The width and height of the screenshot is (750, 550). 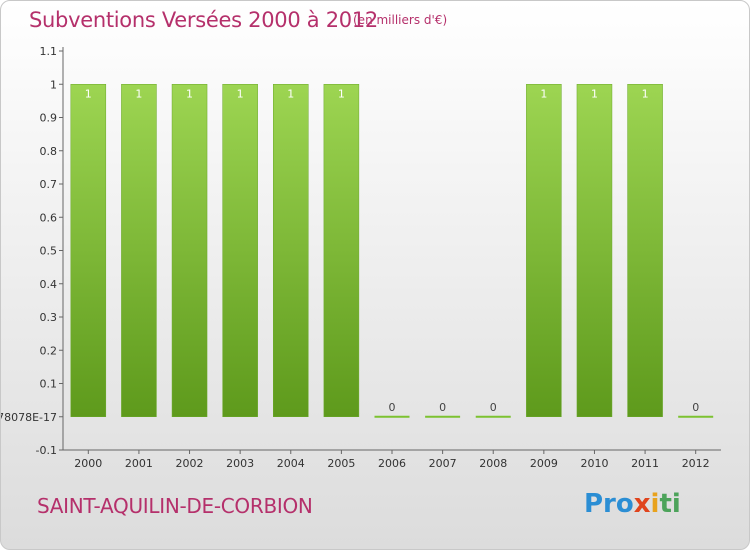 What do you see at coordinates (655, 504) in the screenshot?
I see `logo-part-3: i` at bounding box center [655, 504].